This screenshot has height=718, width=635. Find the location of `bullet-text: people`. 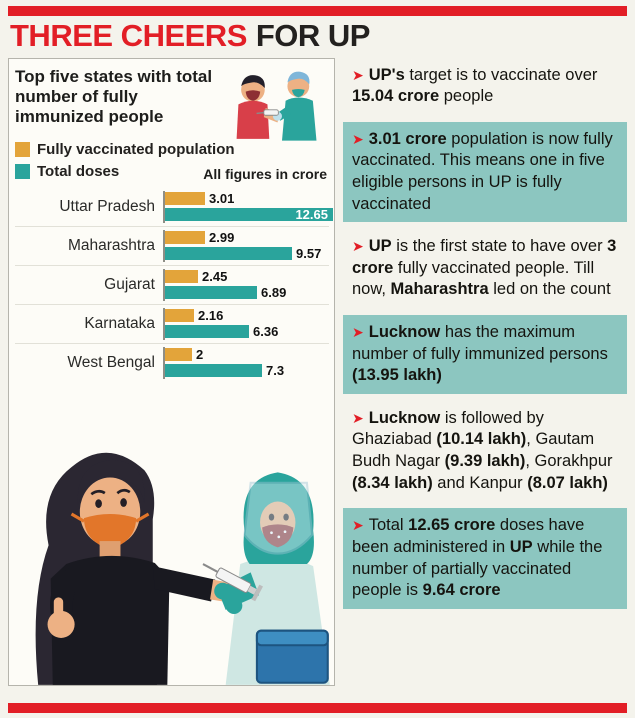

bullet-text: people is located at coordinates (466, 96).